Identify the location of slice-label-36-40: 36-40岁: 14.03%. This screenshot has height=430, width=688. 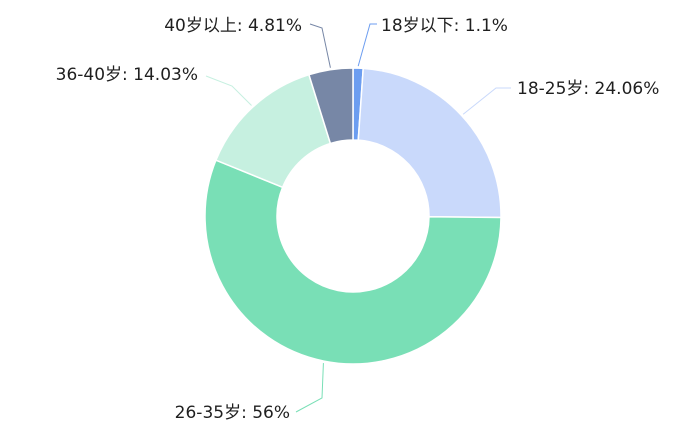
(127, 75).